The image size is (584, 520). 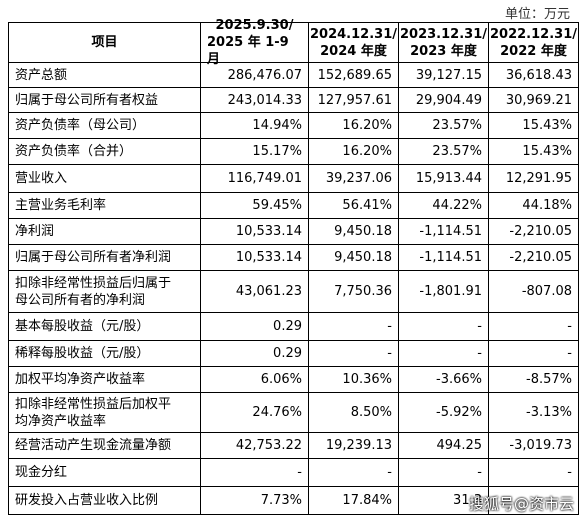 I want to click on value-text: 14.94%, so click(x=277, y=125).